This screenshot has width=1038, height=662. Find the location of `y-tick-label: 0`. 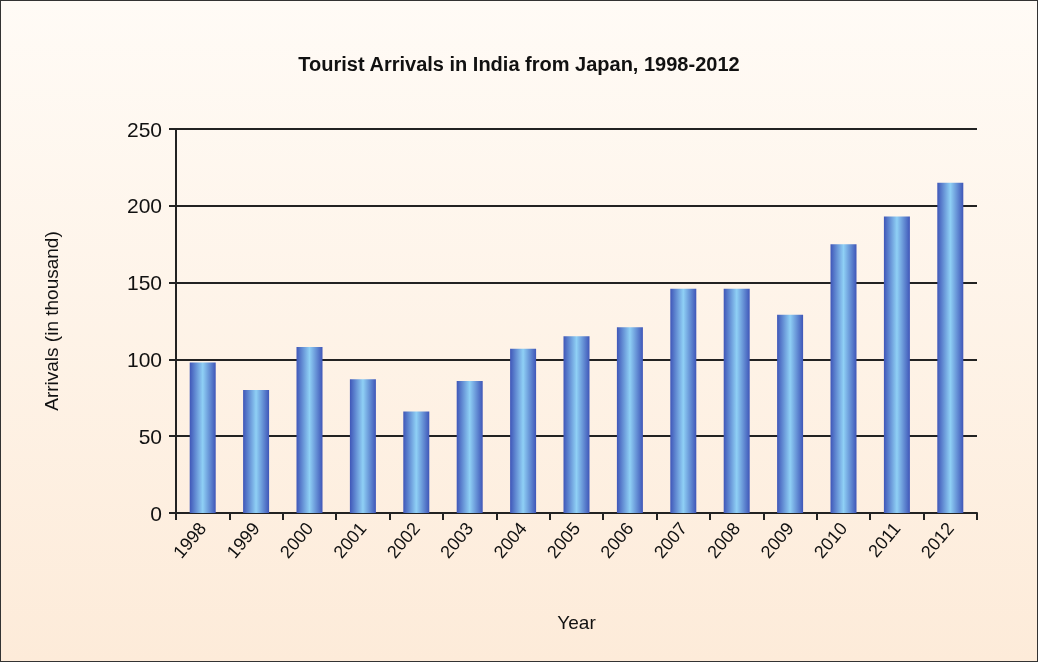

y-tick-label: 0 is located at coordinates (156, 513).